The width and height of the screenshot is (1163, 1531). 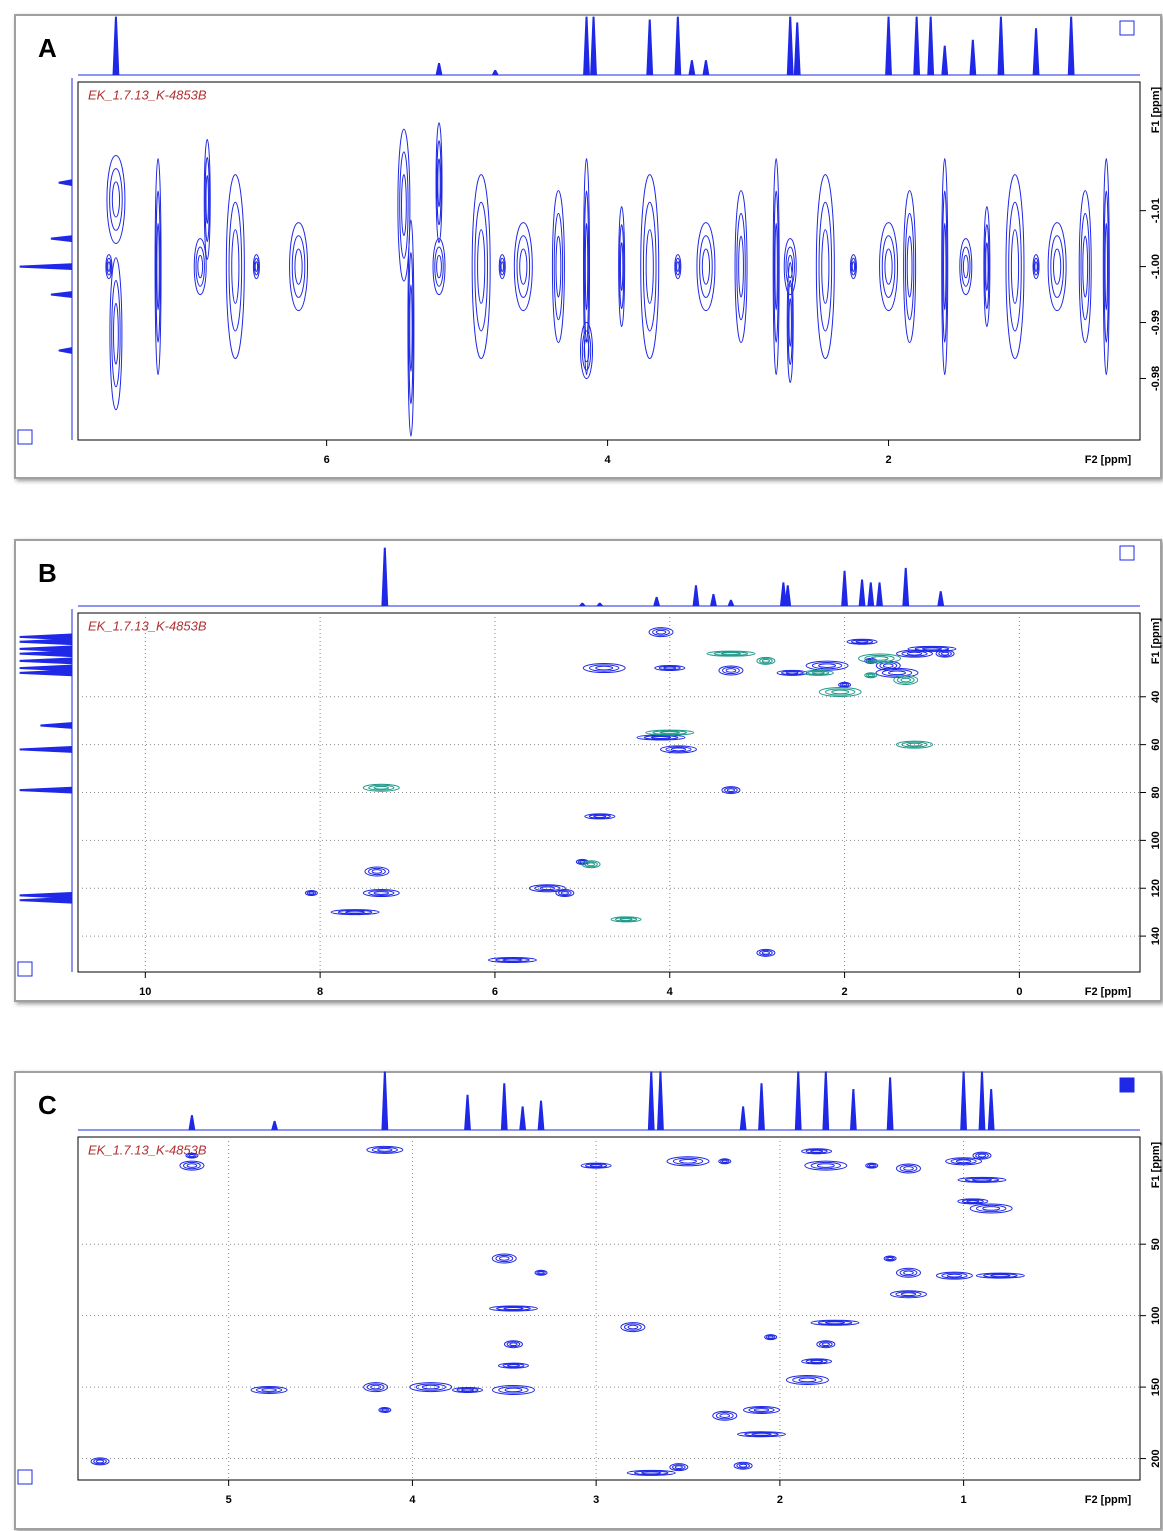 I want to click on y-tick-label: 100, so click(x=1156, y=840).